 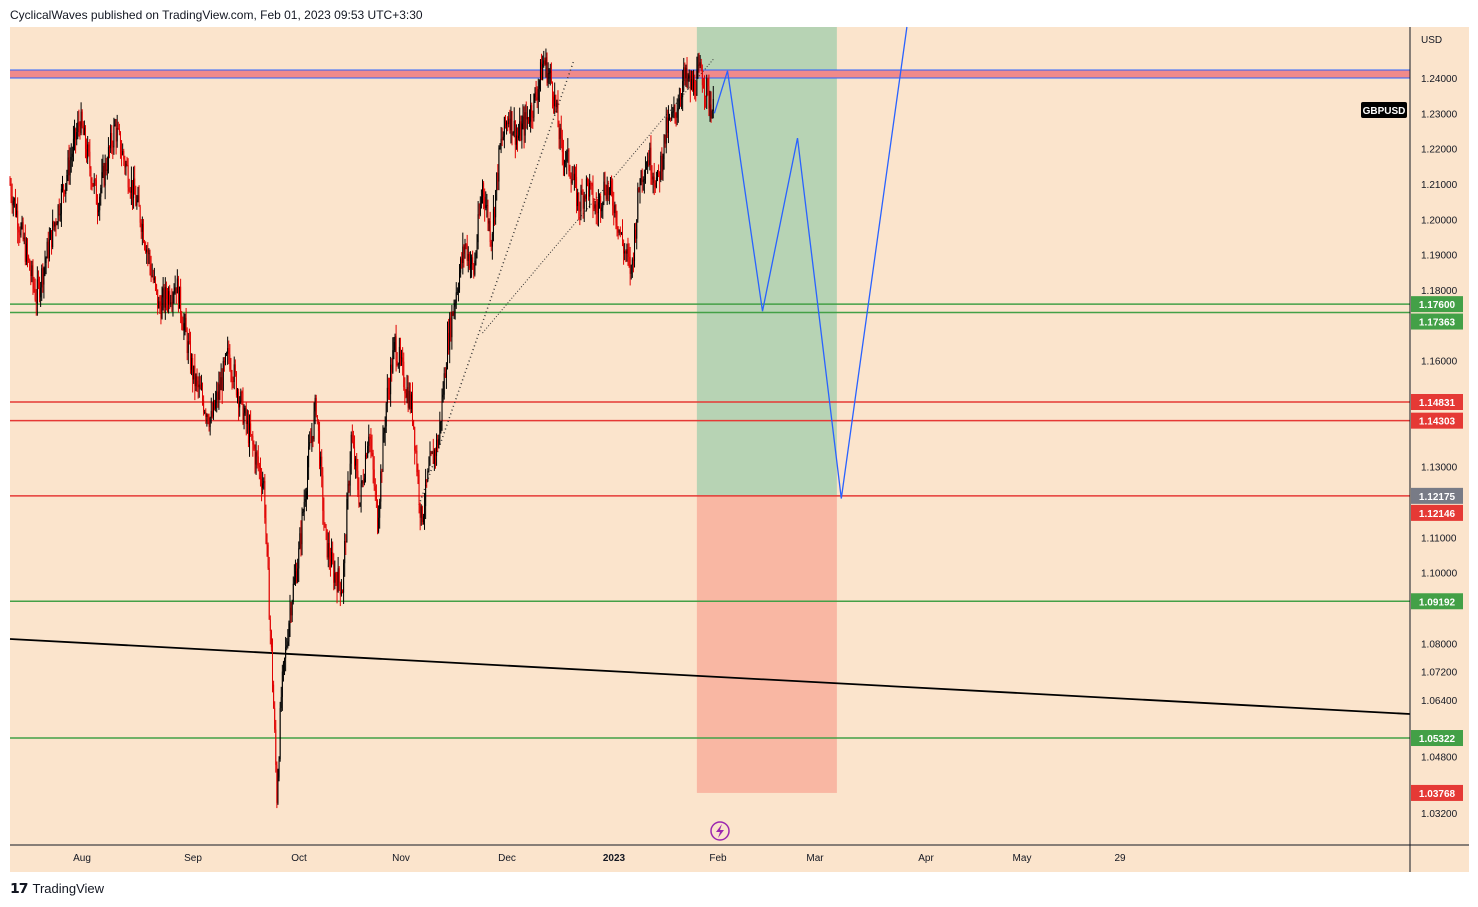 I want to click on brand-label: TradingView, so click(x=68, y=888).